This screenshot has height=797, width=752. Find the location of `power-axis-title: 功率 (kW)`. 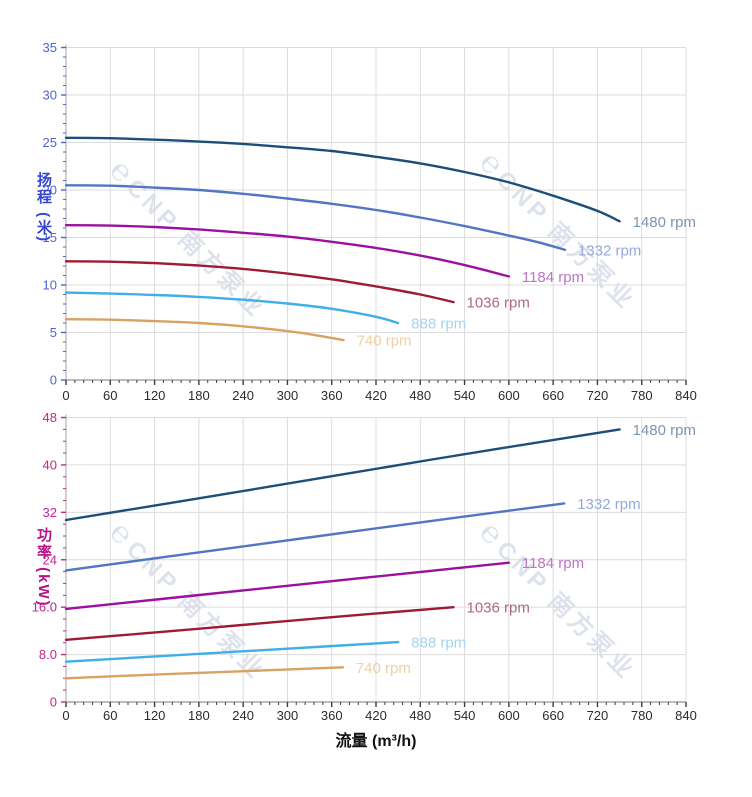

power-axis-title: 功率 (kW) is located at coordinates (43, 567).